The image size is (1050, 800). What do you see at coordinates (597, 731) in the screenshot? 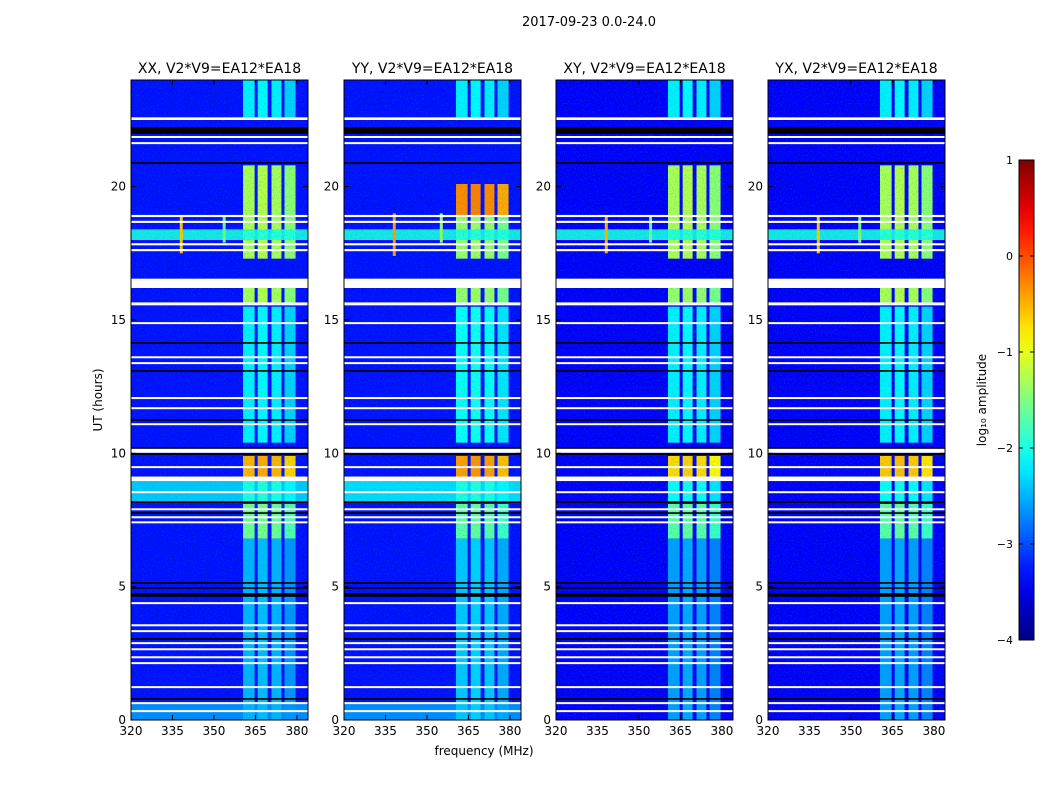
I see `x-tick-label: 335` at bounding box center [597, 731].